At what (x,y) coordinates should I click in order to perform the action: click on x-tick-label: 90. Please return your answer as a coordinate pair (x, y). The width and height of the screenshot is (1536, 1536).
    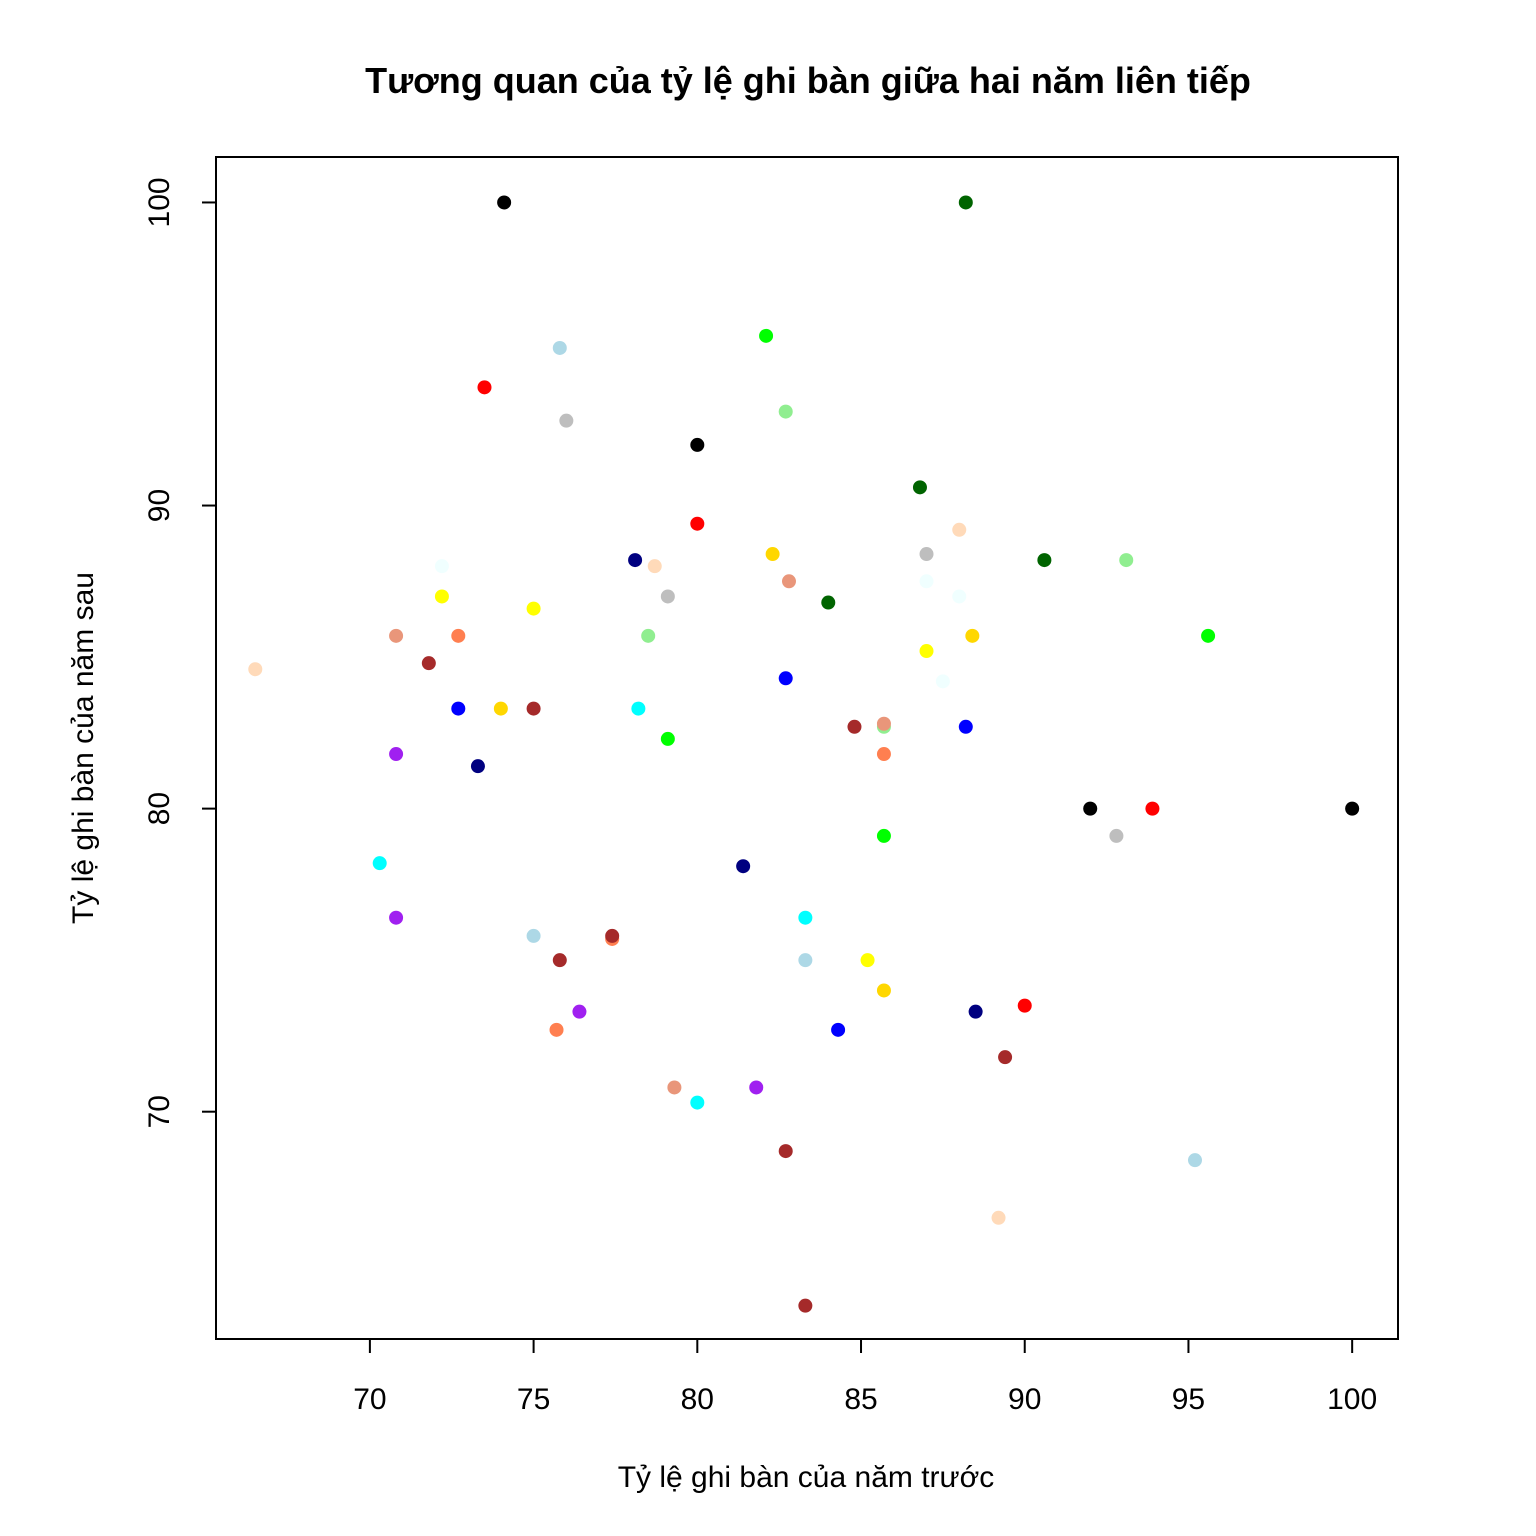
    Looking at the image, I should click on (1024, 1399).